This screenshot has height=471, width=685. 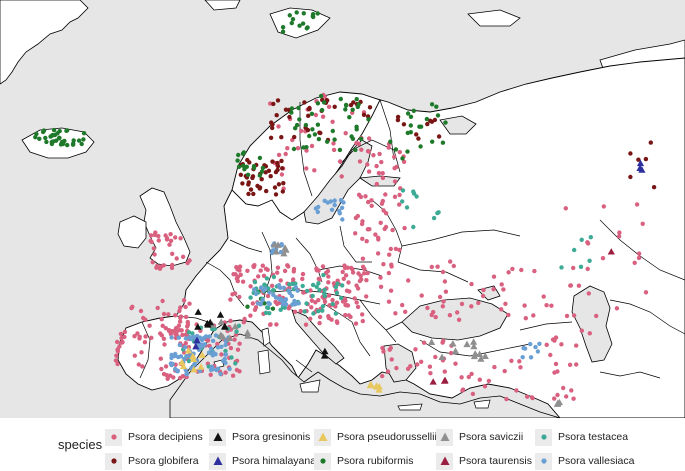 What do you see at coordinates (584, 461) in the screenshot?
I see `legend-item: Psora vallesiaca` at bounding box center [584, 461].